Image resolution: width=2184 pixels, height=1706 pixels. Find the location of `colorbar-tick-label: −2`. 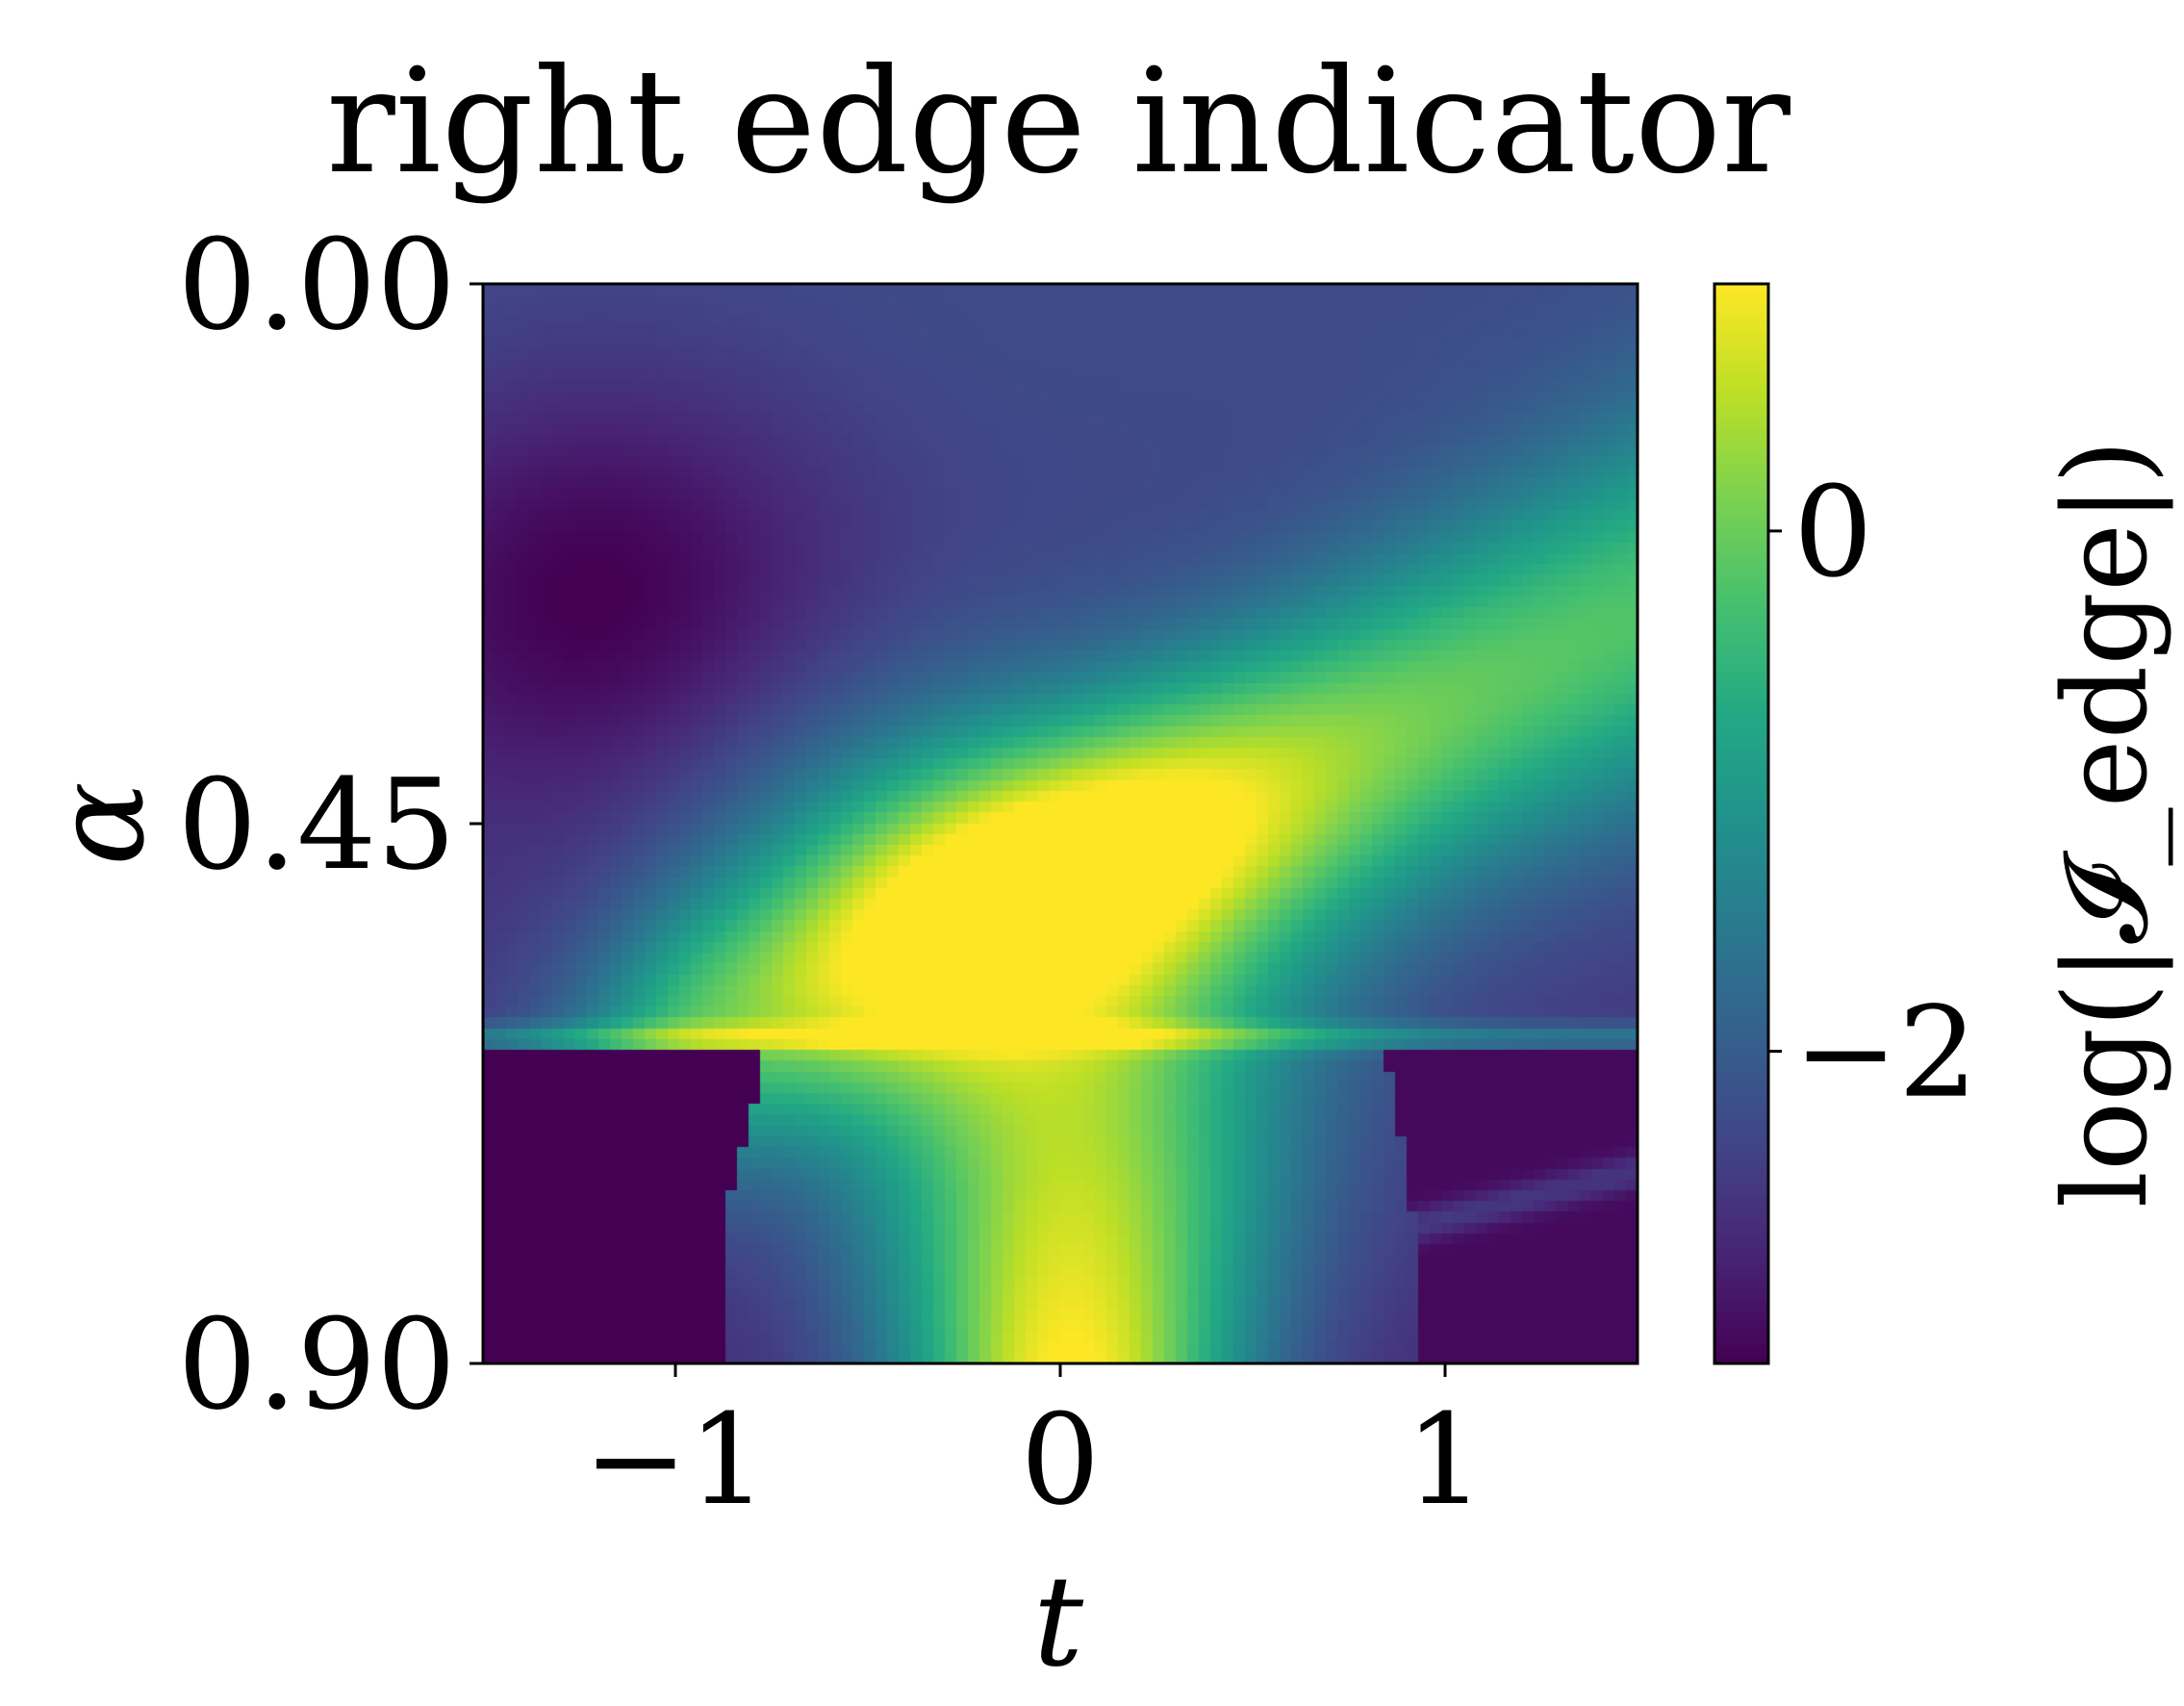

colorbar-tick-label: −2 is located at coordinates (1885, 1053).